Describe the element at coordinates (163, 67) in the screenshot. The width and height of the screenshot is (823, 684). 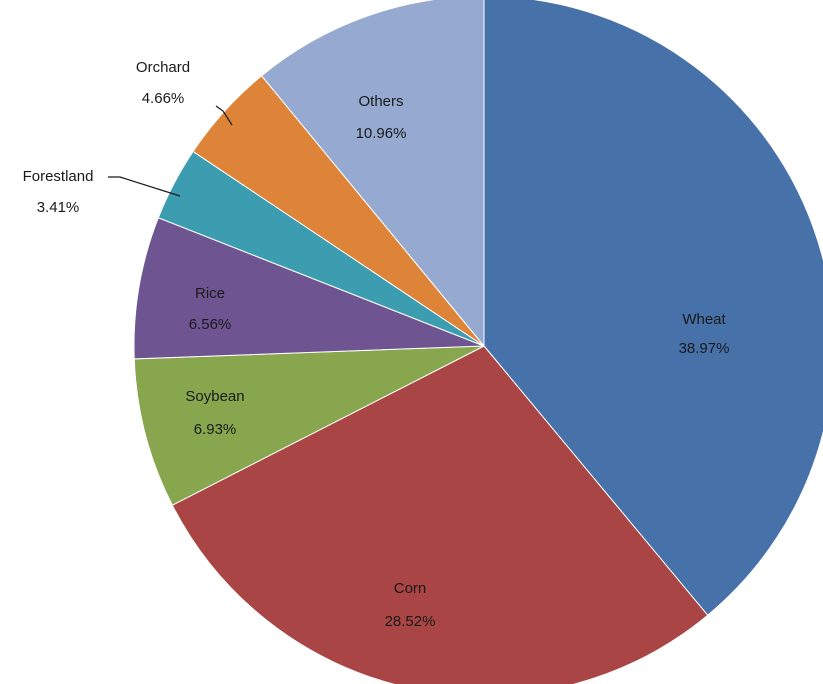
I see `slice-label-orchard: Orchard` at that location.